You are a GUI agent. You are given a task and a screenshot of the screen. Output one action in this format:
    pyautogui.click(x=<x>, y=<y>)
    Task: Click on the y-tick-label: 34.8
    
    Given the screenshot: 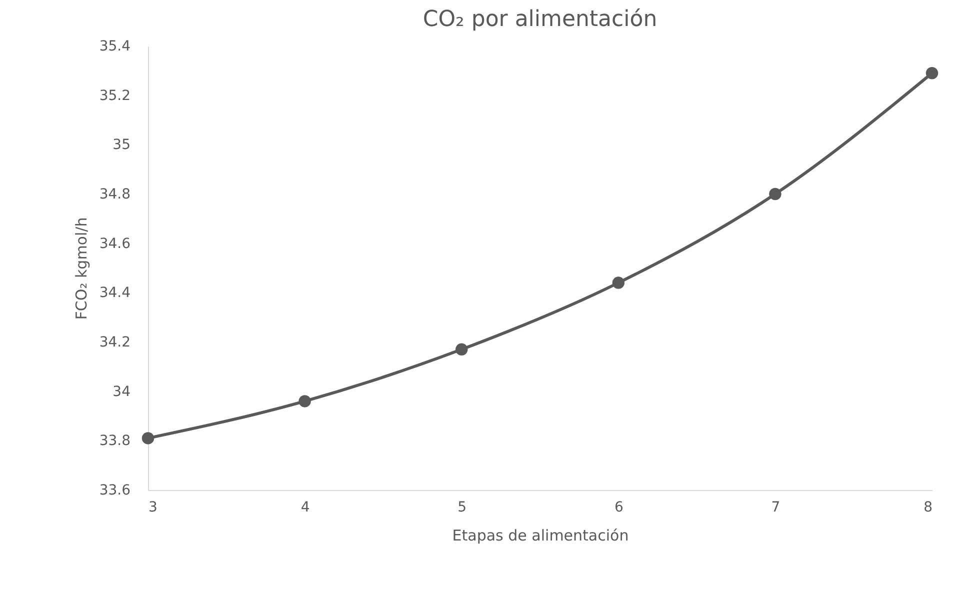 What is the action you would take?
    pyautogui.click(x=114, y=194)
    